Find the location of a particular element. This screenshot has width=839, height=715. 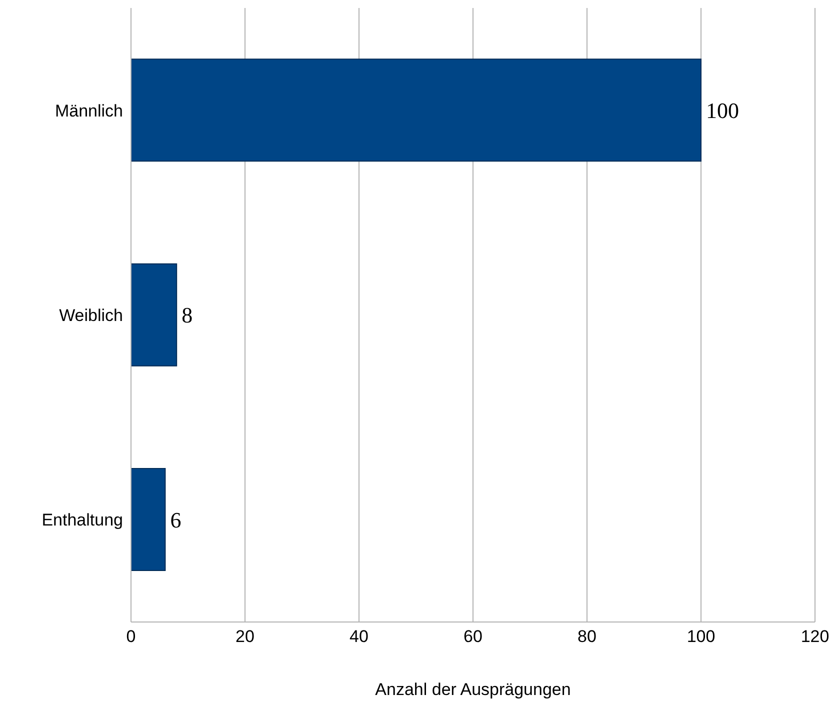

x-tick-label: 100 is located at coordinates (701, 636).